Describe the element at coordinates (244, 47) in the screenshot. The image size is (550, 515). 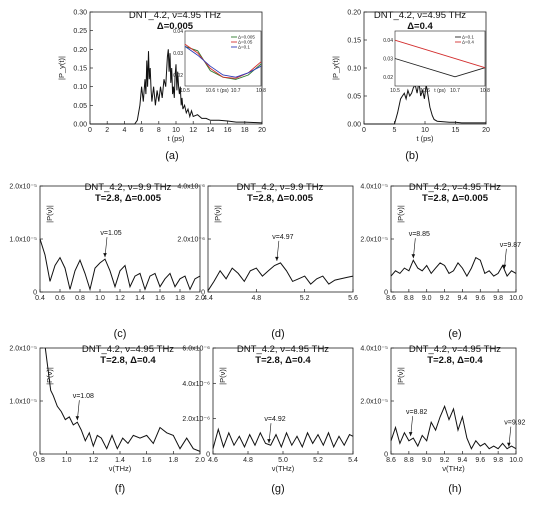
I see `legend-entry: Δ=0.1` at that location.